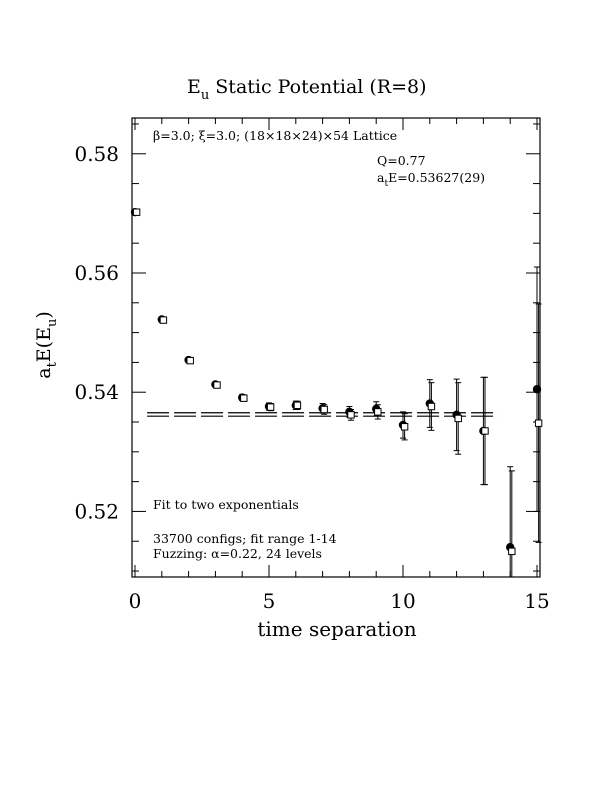 The height and width of the screenshot is (792, 612). What do you see at coordinates (431, 179) in the screenshot?
I see `energy-annotation: atE=0.53627(29)` at bounding box center [431, 179].